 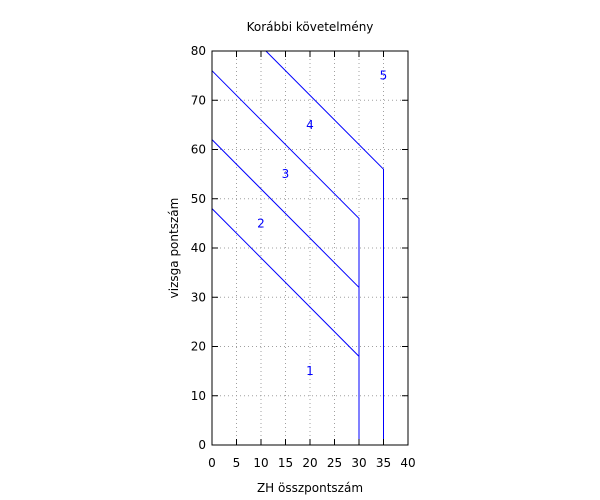 What do you see at coordinates (285, 463) in the screenshot?
I see `x-tick-label: 15` at bounding box center [285, 463].